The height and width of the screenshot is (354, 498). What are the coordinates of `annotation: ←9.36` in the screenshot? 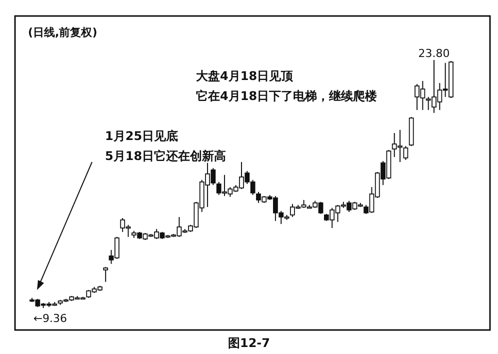 It's located at (50, 318).